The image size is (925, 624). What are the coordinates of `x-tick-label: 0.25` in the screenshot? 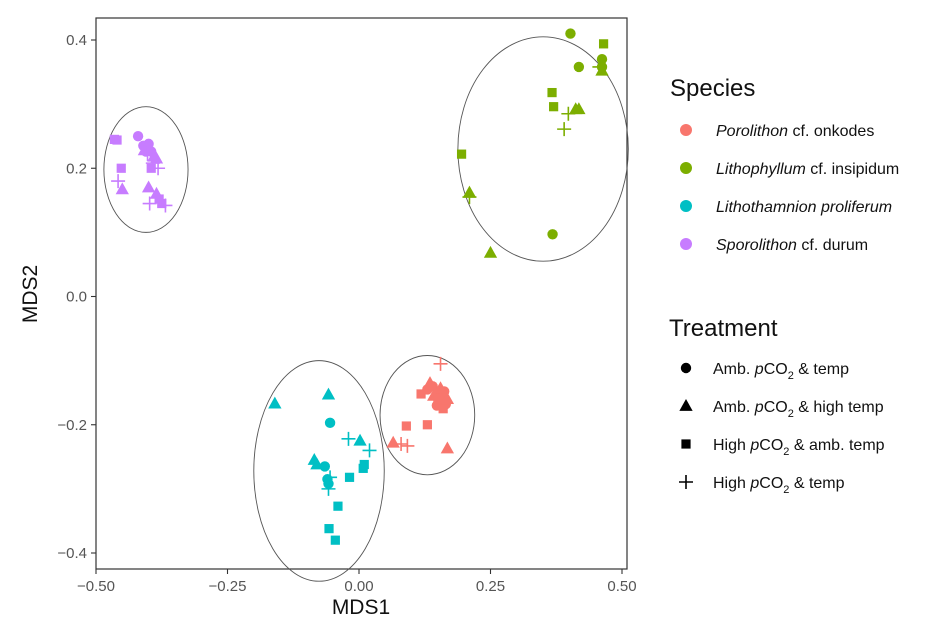 It's located at (490, 586).